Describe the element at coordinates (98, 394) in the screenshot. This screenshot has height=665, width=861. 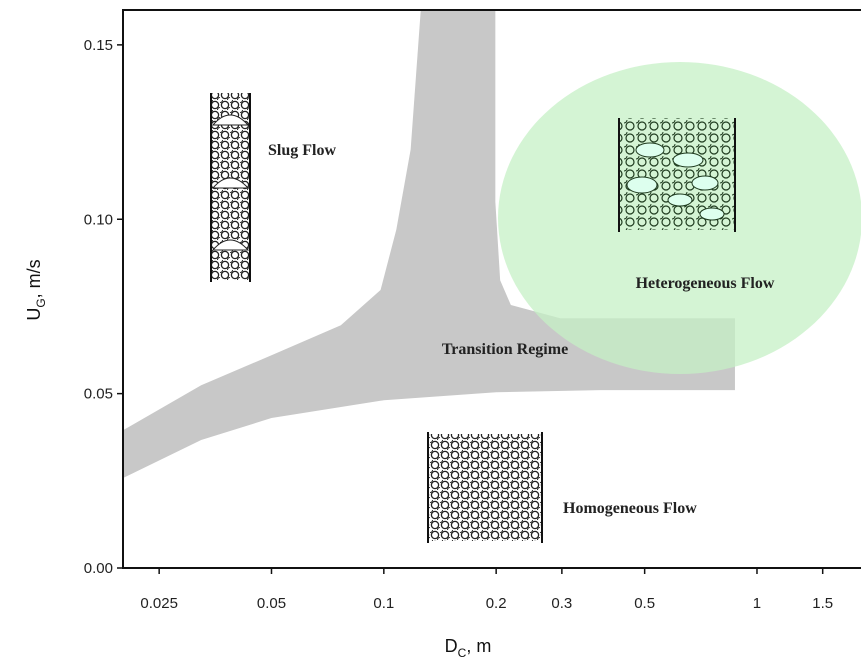
I see `y-tick-label: 0.05` at that location.